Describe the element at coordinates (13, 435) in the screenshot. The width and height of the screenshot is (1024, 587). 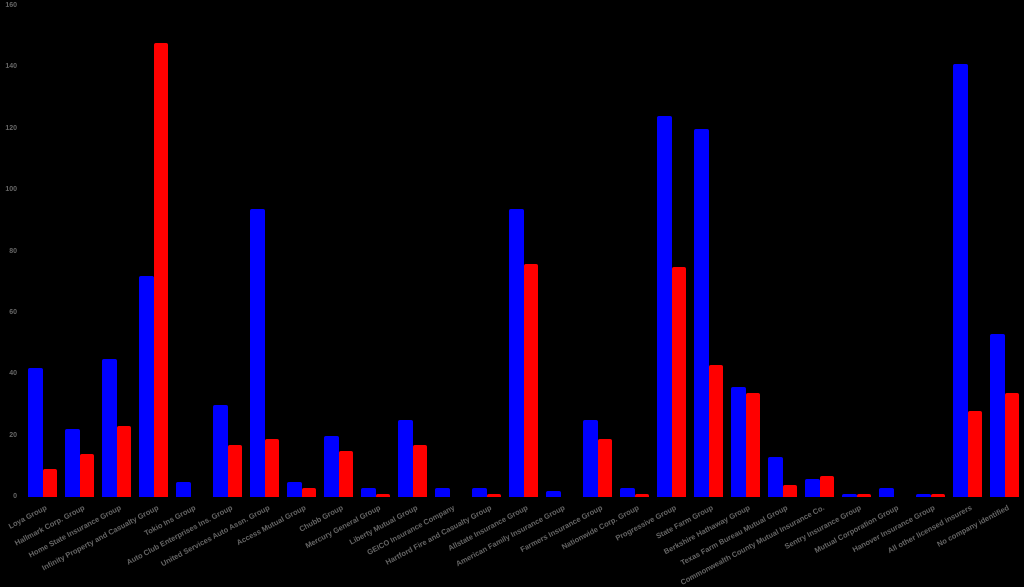
I see `y-tick-label: 20` at that location.